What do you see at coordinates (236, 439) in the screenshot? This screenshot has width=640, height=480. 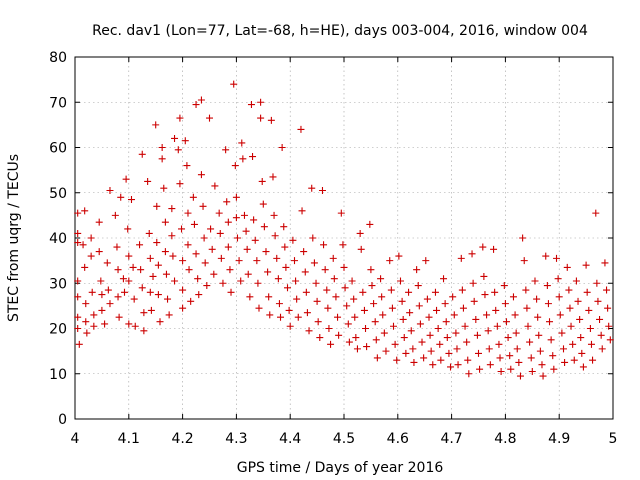 I see `x-tick-label: 4.3` at bounding box center [236, 439].